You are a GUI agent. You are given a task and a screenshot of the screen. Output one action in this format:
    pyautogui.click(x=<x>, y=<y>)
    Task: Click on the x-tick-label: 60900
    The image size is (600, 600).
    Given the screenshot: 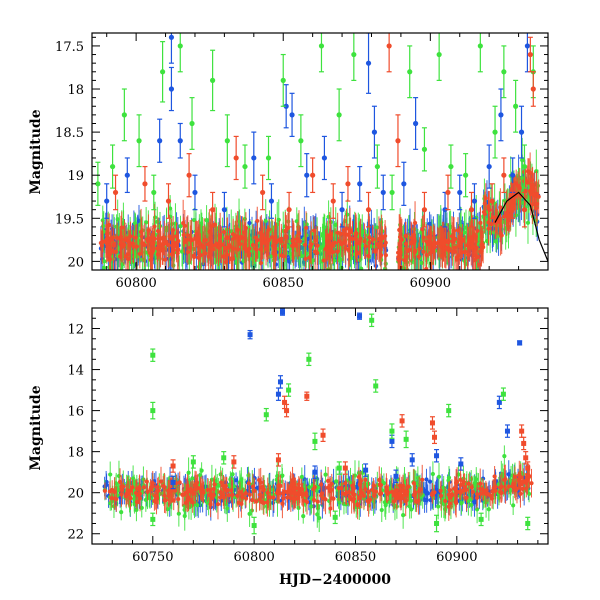 What is the action you would take?
    pyautogui.click(x=430, y=283)
    